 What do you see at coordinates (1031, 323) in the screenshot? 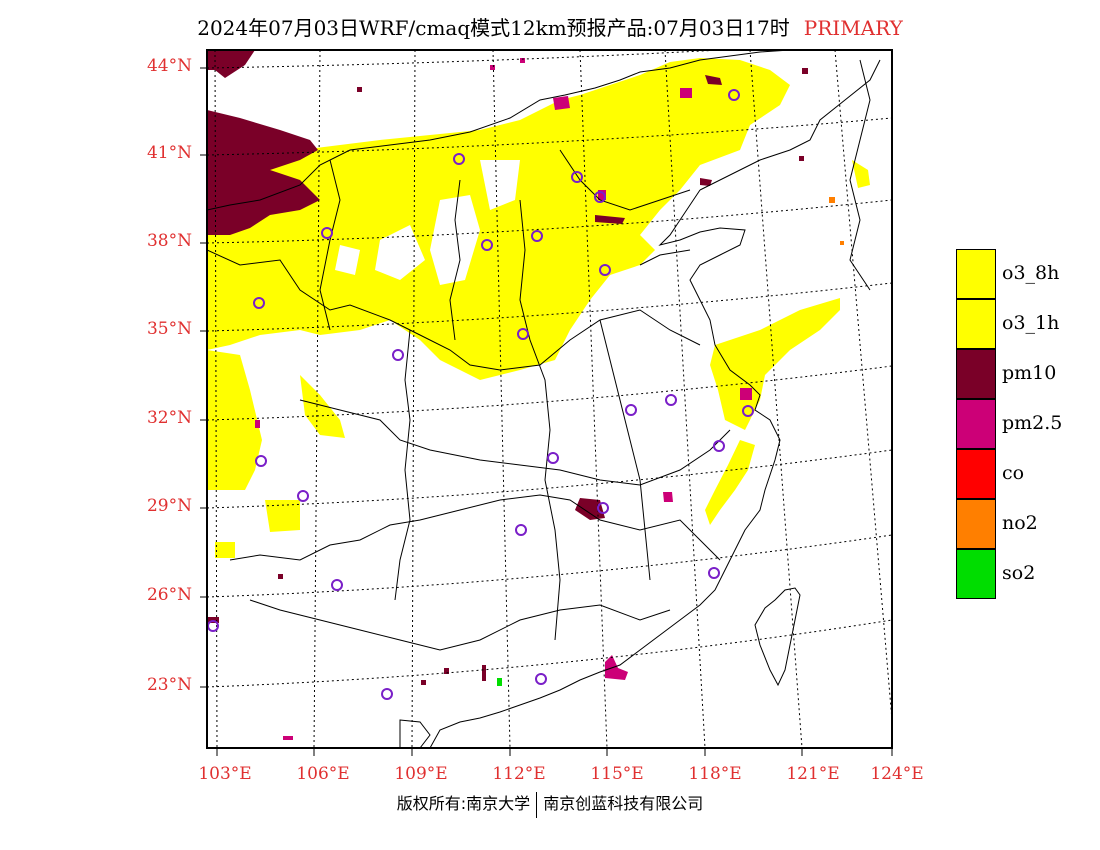
I see `legend-label: o3_1h` at bounding box center [1031, 323].